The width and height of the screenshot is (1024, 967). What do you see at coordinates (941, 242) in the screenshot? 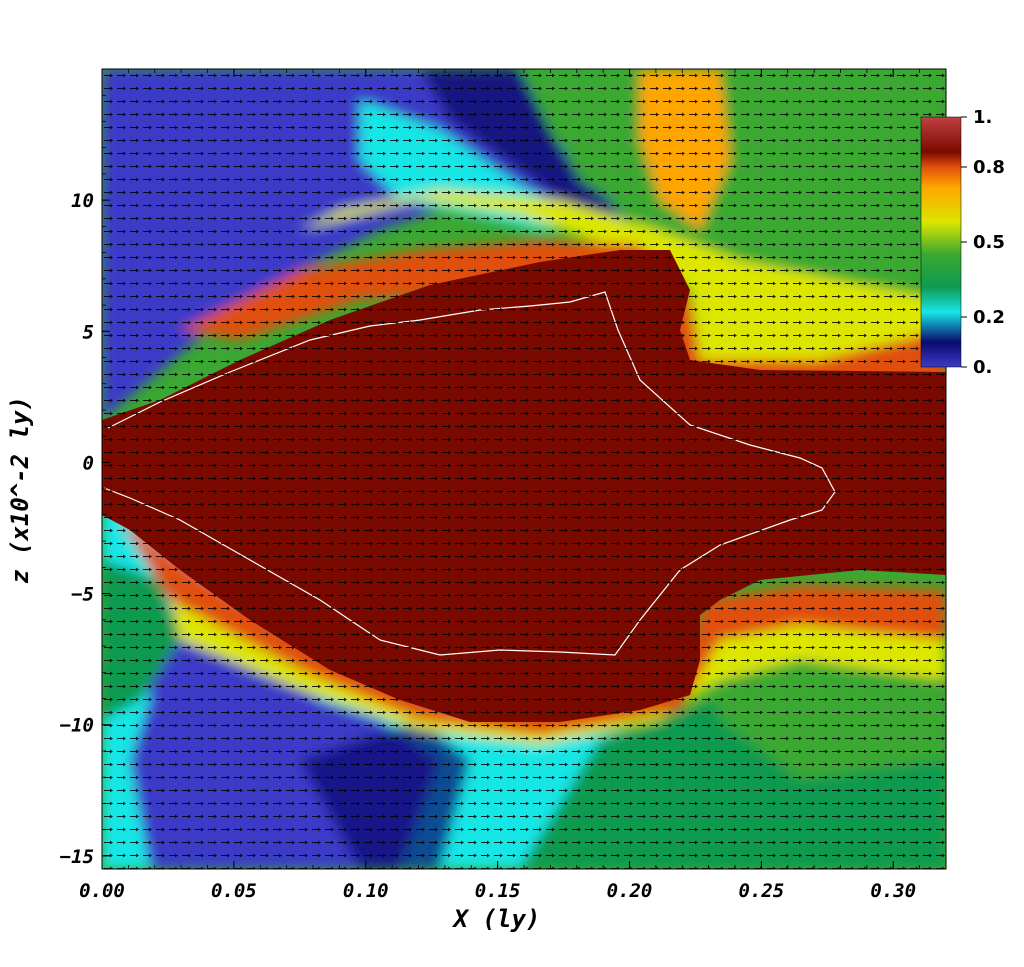
I see `colorbar-gradient` at bounding box center [941, 242].